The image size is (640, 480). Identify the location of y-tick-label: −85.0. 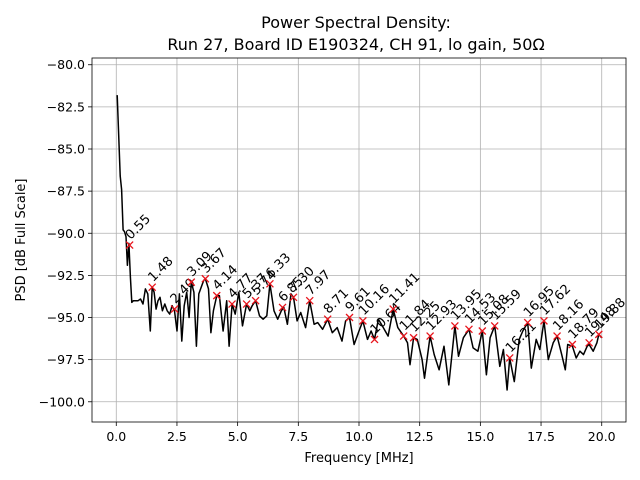
(66, 149).